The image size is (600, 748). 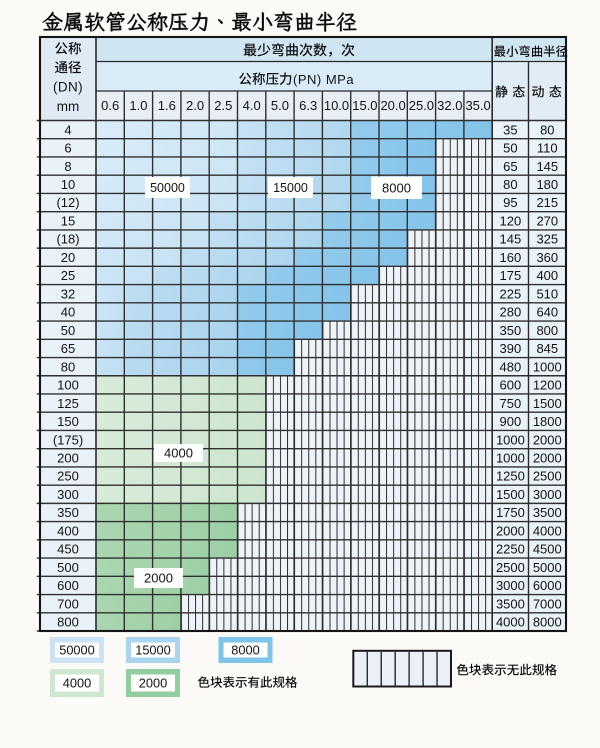 What do you see at coordinates (68, 567) in the screenshot?
I see `svg-text: 500` at bounding box center [68, 567].